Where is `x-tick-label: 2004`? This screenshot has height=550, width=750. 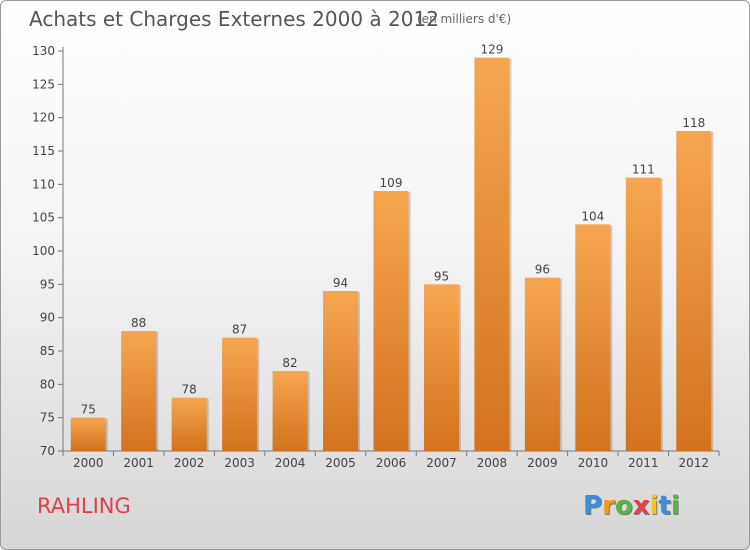
x-tick-label: 2004 is located at coordinates (290, 463).